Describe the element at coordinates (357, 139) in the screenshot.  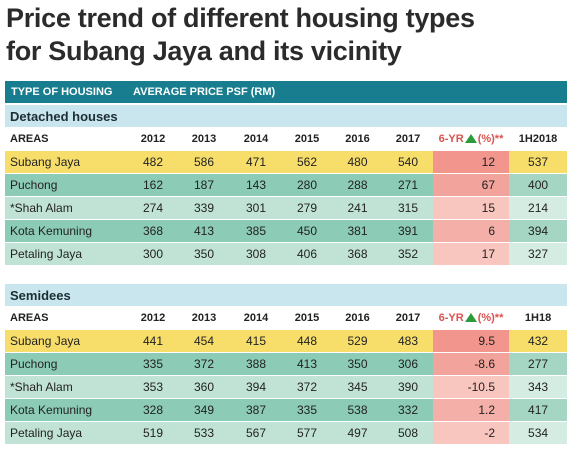
I see `column-header: 2016` at that location.